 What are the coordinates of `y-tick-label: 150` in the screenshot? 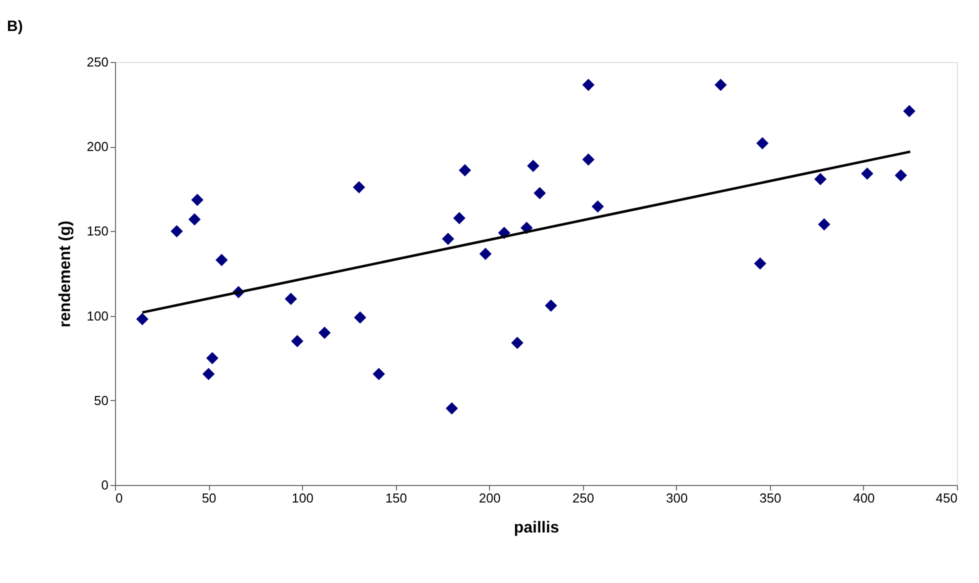 It's located at (97, 231).